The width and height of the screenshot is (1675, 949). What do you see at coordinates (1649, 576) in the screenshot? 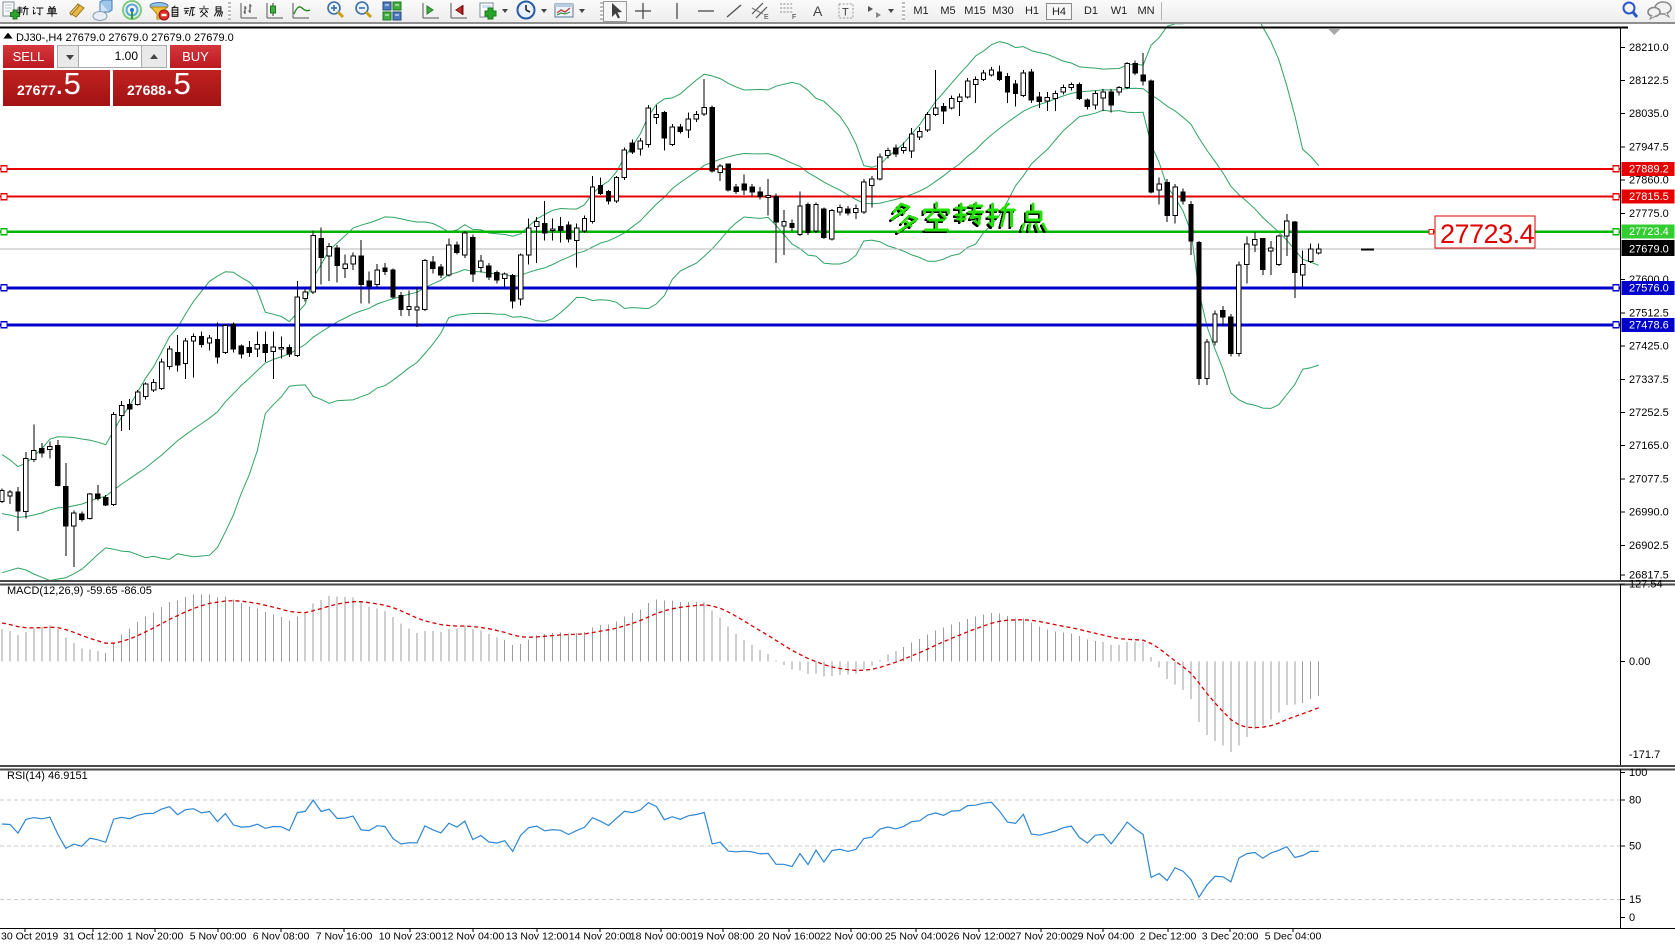
I see `svg-text: 26817.5` at bounding box center [1649, 576].